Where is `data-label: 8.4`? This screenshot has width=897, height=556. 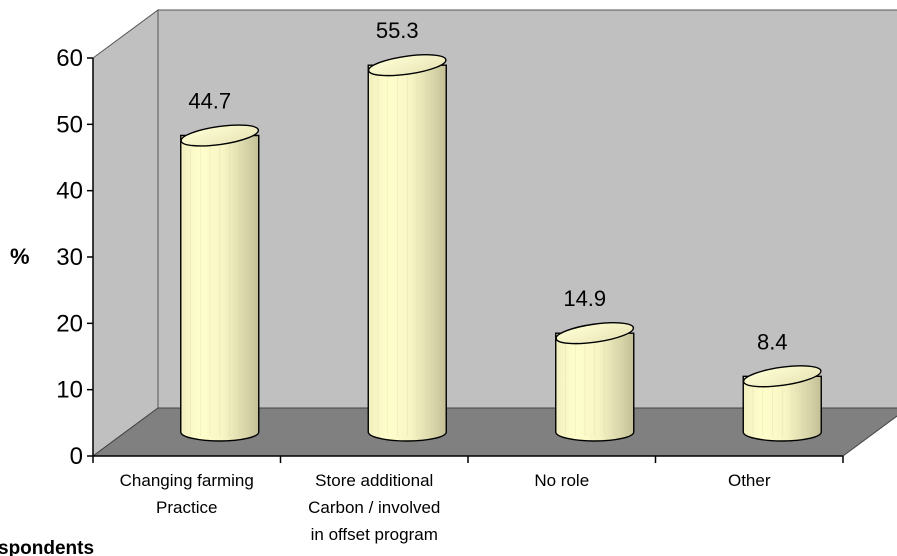 data-label: 8.4 is located at coordinates (772, 341).